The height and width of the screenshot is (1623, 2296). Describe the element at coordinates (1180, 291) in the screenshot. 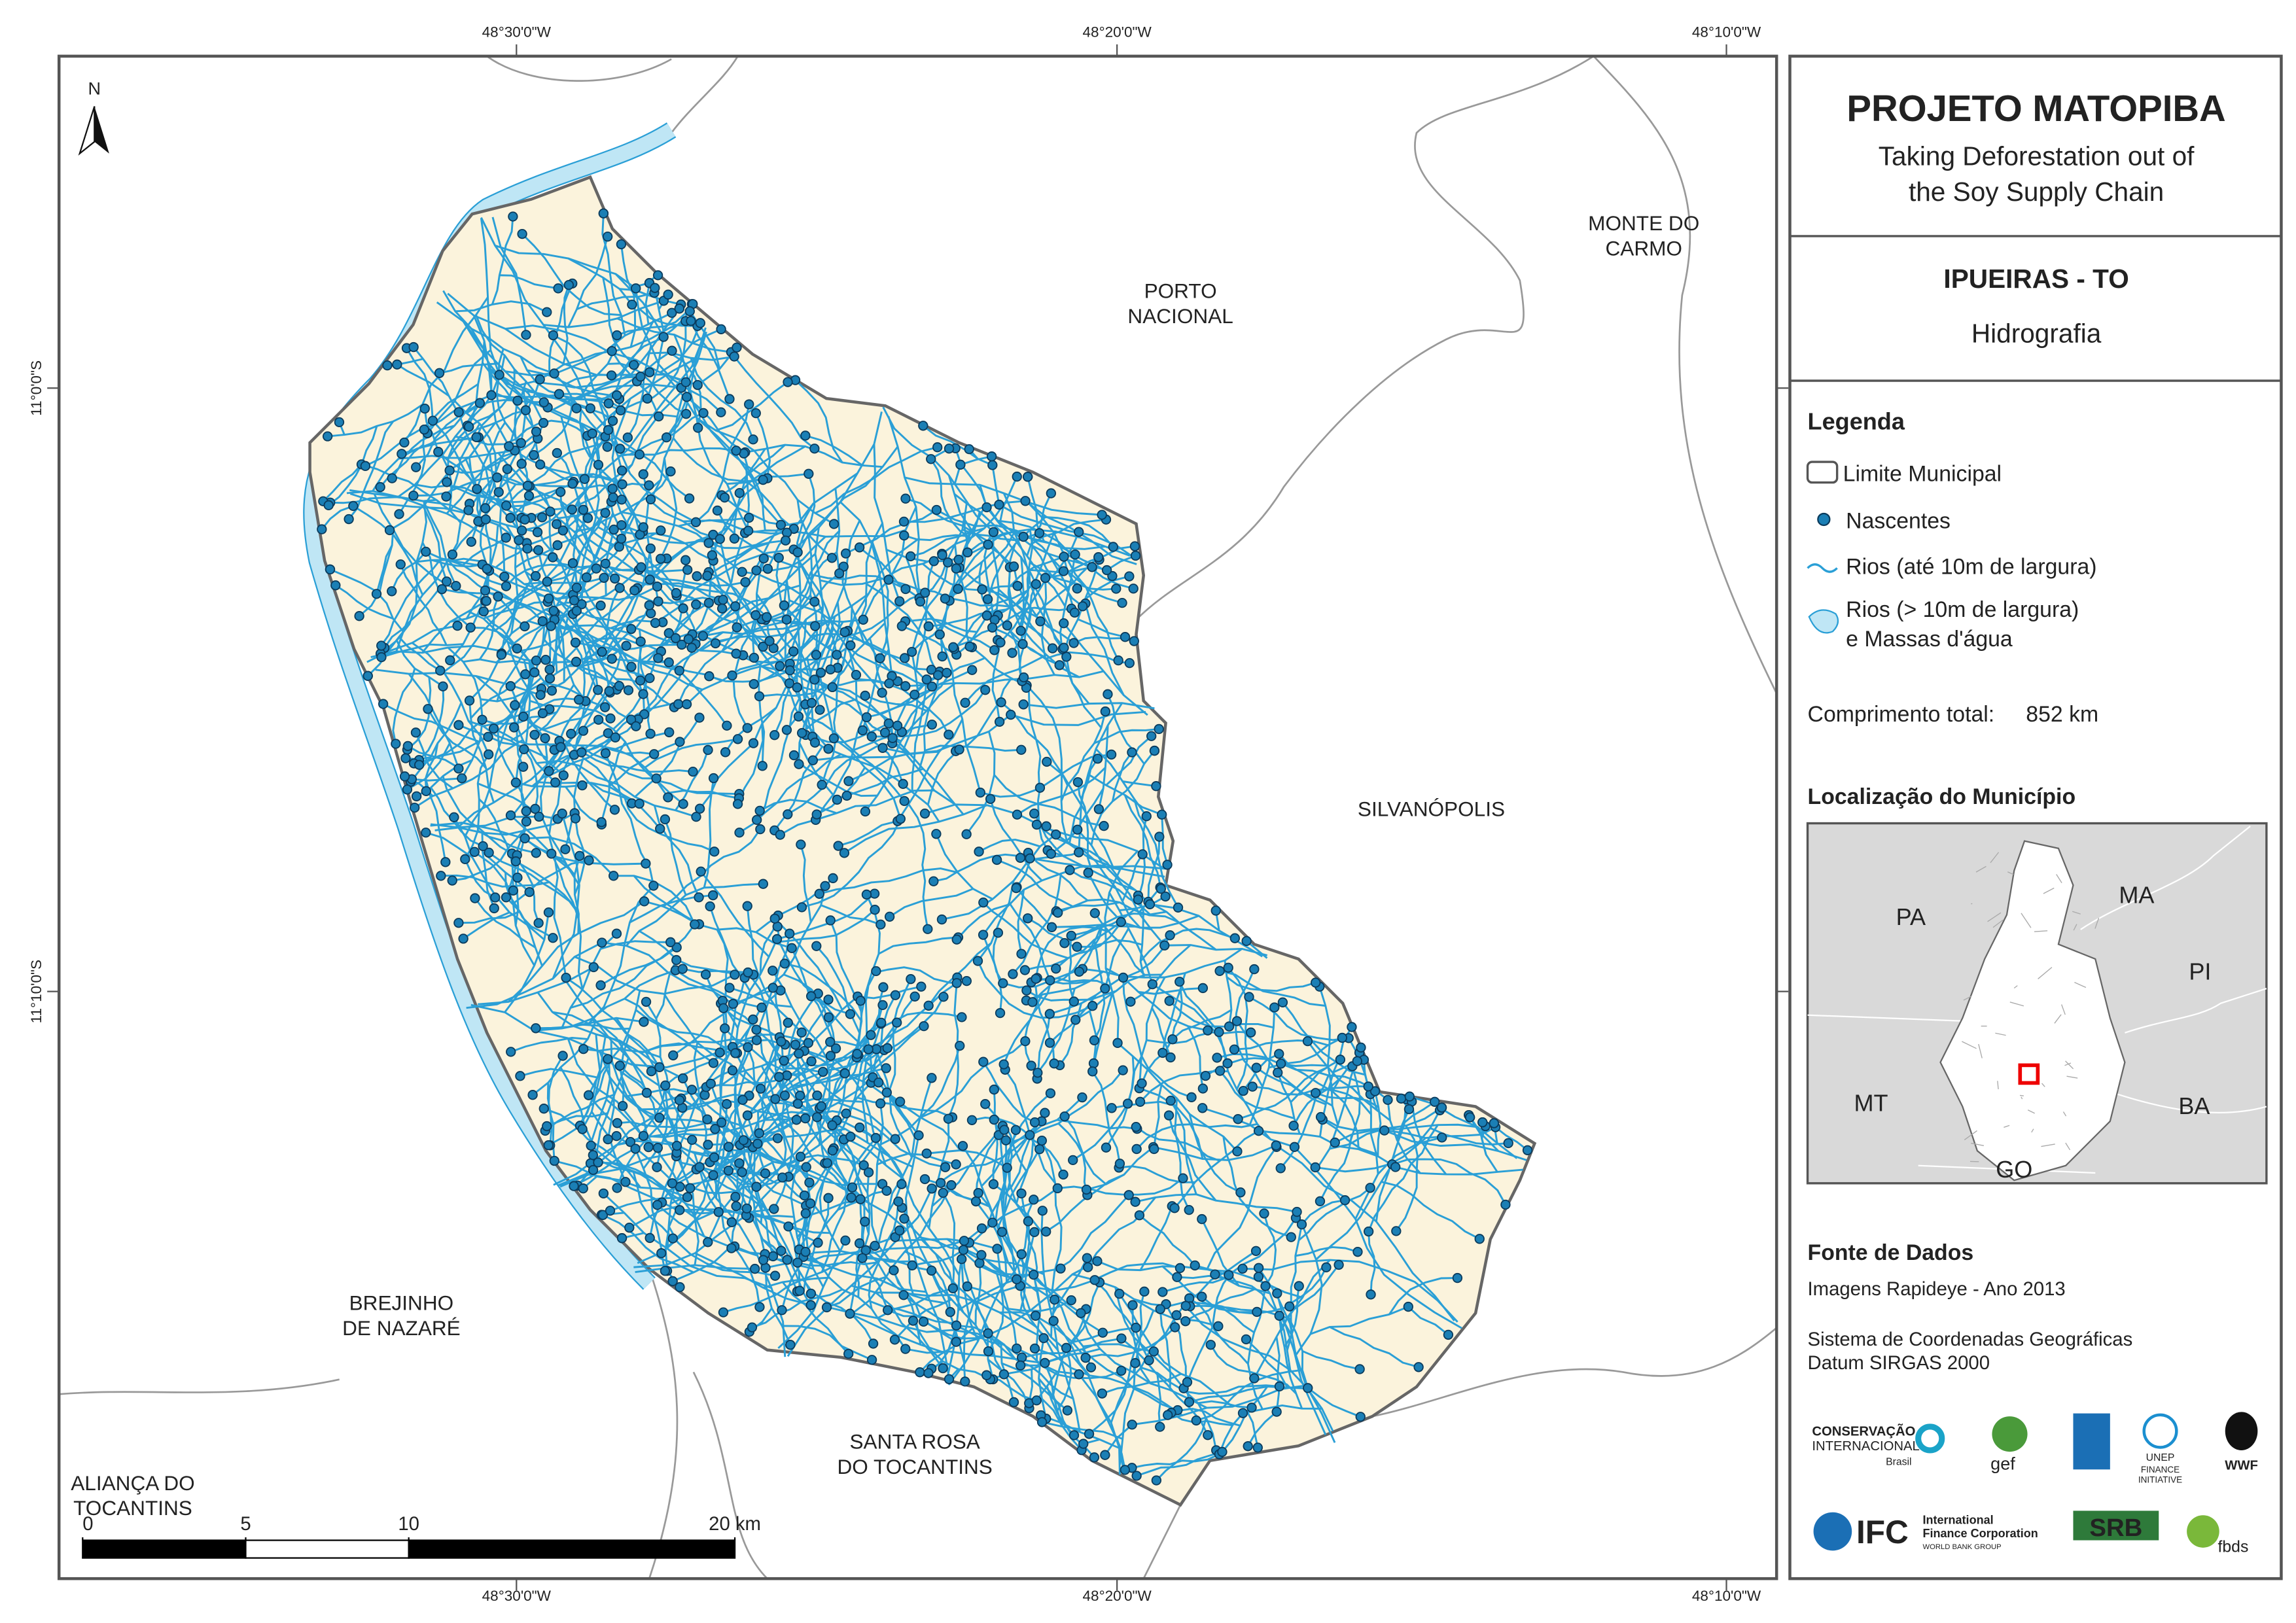

I see `place-label: PORTO` at that location.